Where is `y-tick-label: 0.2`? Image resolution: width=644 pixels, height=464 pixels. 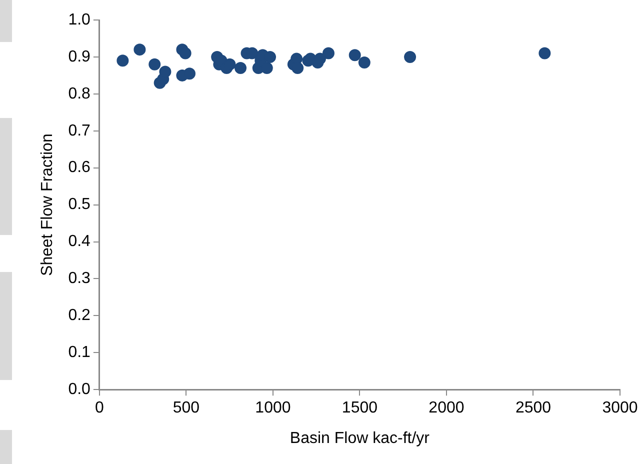 y-tick-label: 0.2 is located at coordinates (79, 315).